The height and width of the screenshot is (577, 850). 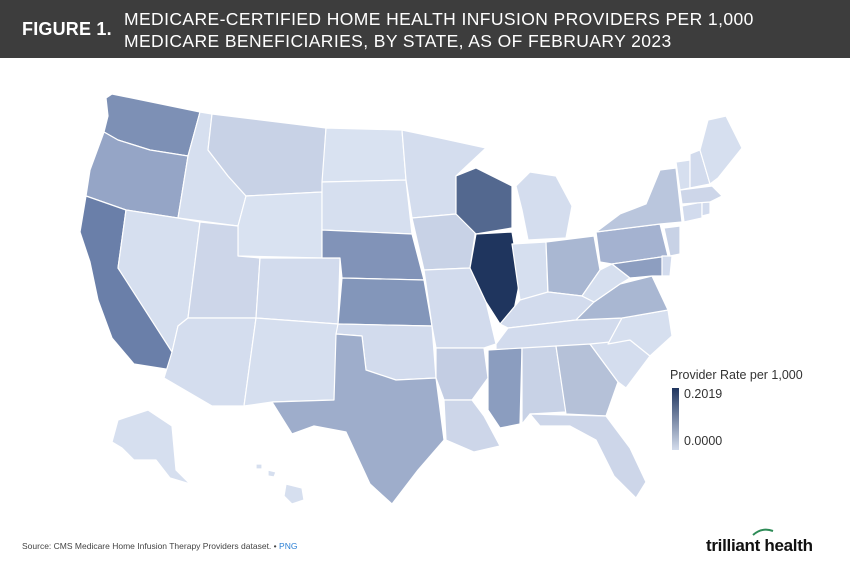 I want to click on state-alabama: Alabama, so click(x=544, y=385).